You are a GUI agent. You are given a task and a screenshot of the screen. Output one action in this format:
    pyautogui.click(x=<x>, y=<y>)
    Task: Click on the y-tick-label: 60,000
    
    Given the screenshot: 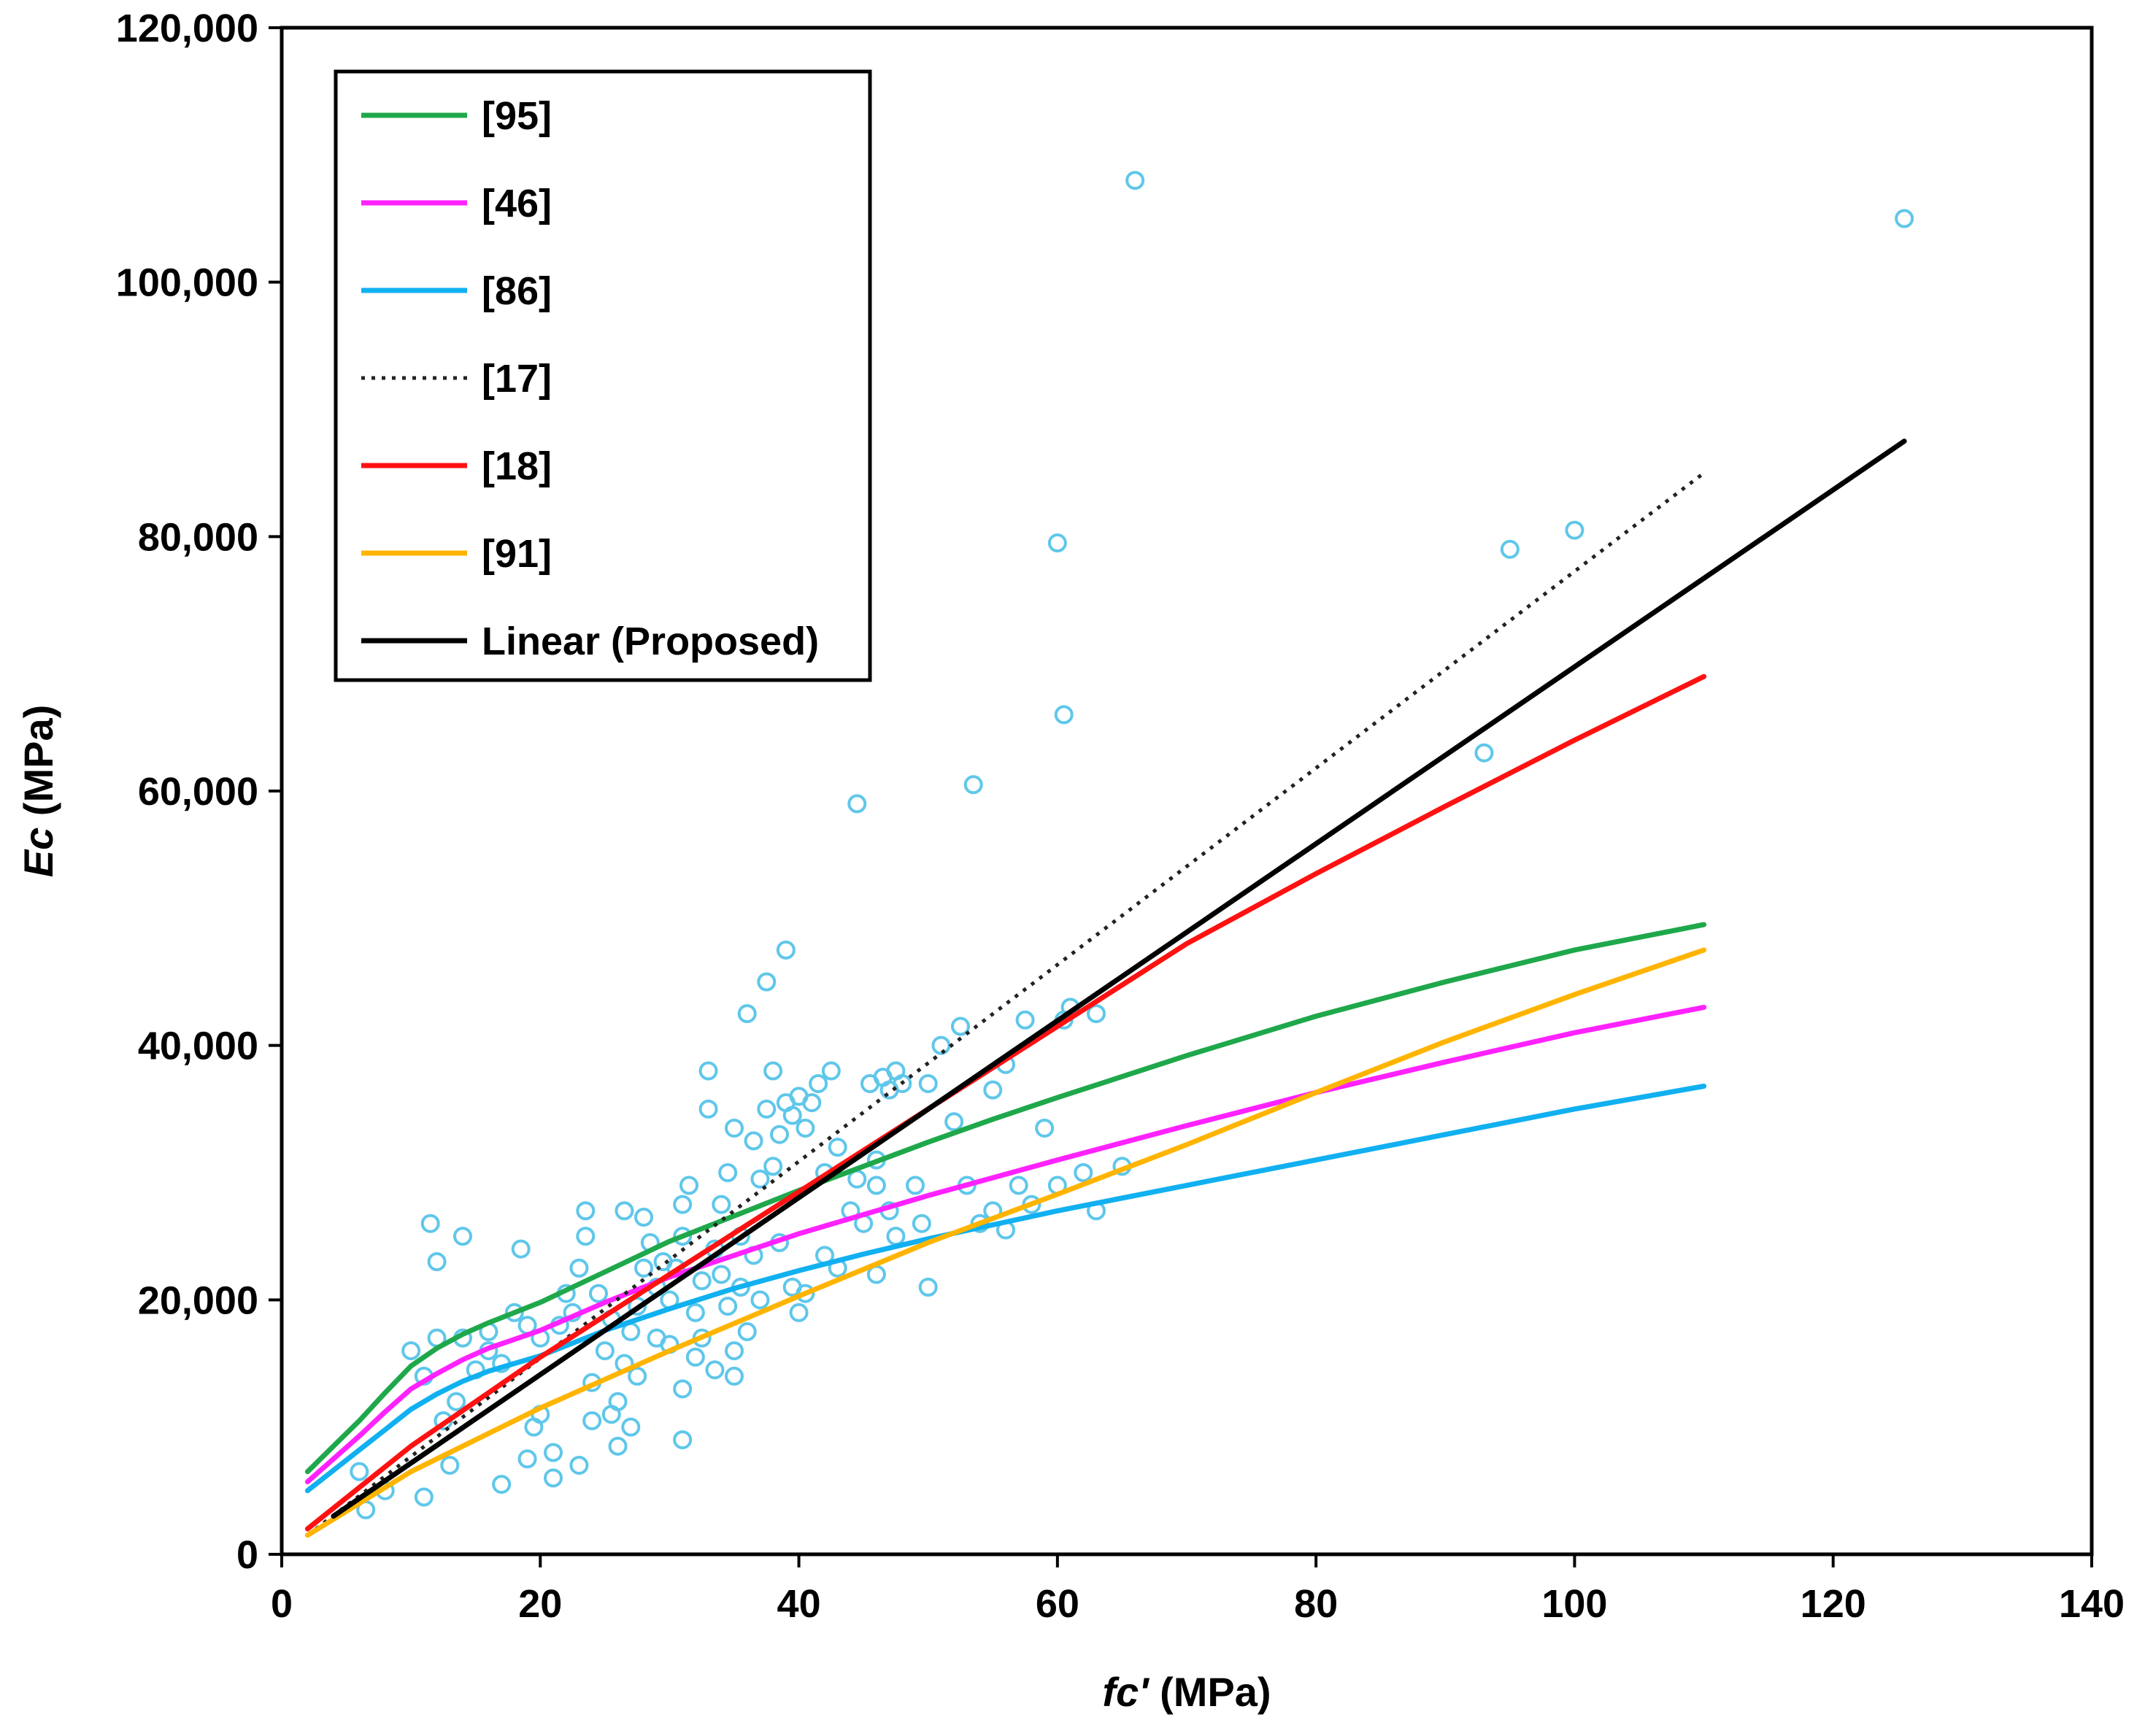 What is the action you would take?
    pyautogui.click(x=198, y=792)
    